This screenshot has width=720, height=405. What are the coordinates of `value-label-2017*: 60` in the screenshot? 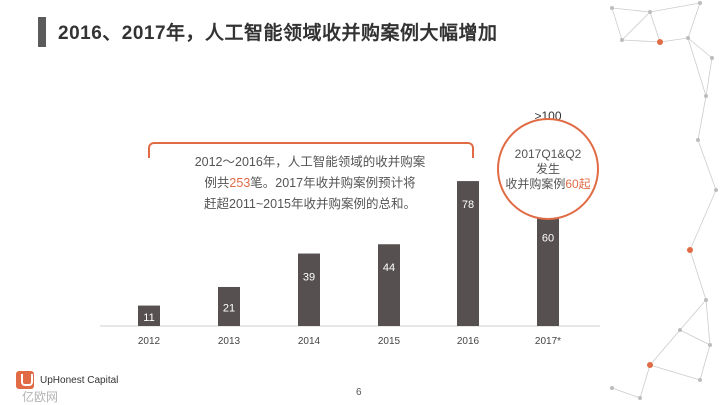 It's located at (548, 239).